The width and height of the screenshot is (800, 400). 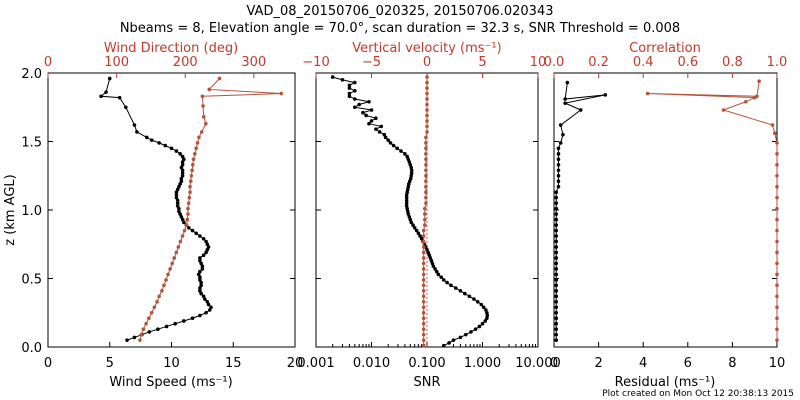 I want to click on wind-direction-line, so click(x=210, y=209).